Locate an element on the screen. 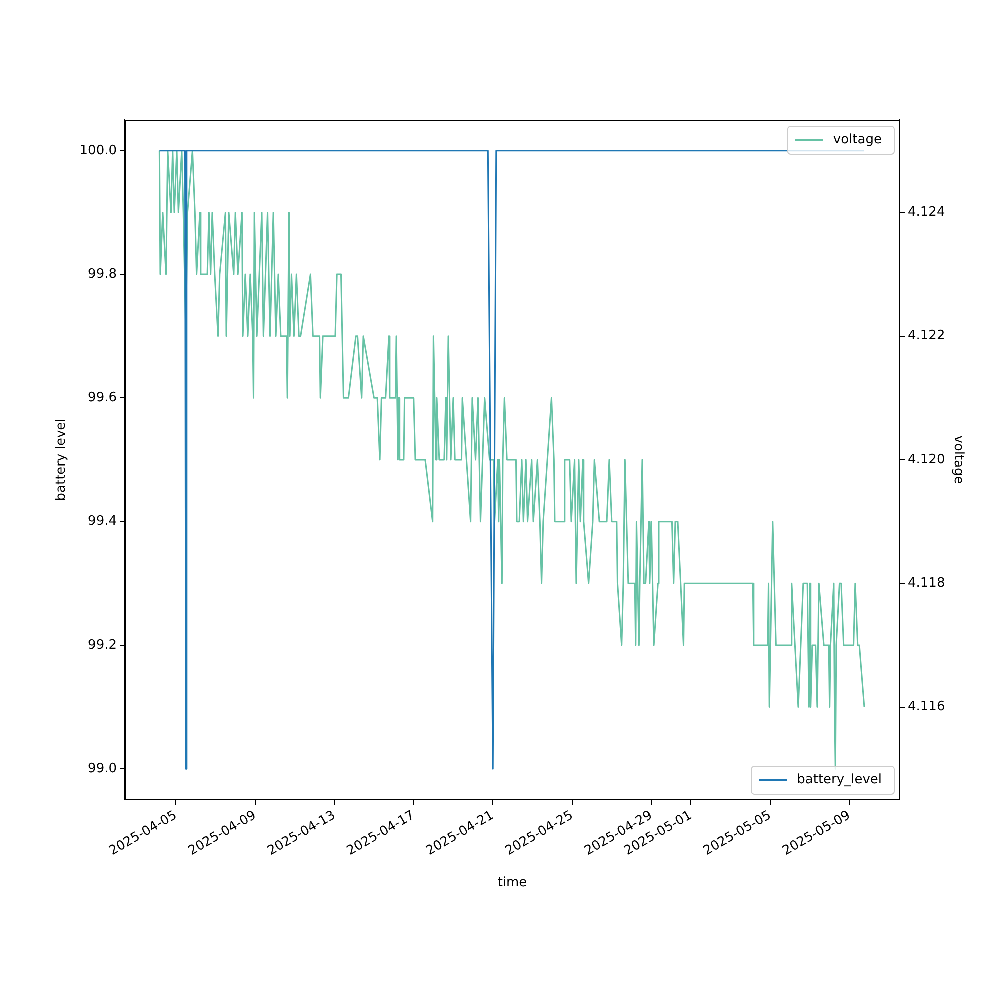 The width and height of the screenshot is (1000, 1000). legend-label: voltage is located at coordinates (857, 140).